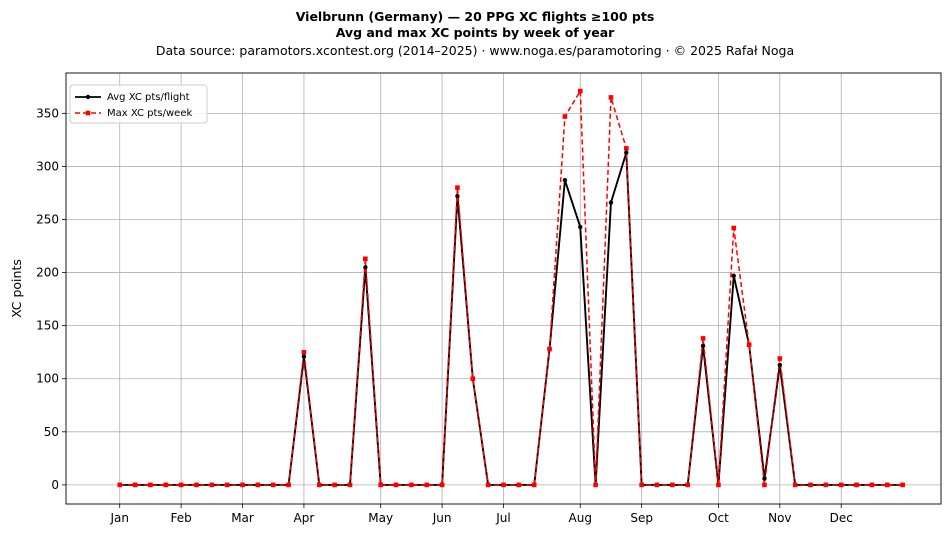 The image size is (950, 539). What do you see at coordinates (718, 518) in the screenshot?
I see `x-tick-label: Oct` at bounding box center [718, 518].